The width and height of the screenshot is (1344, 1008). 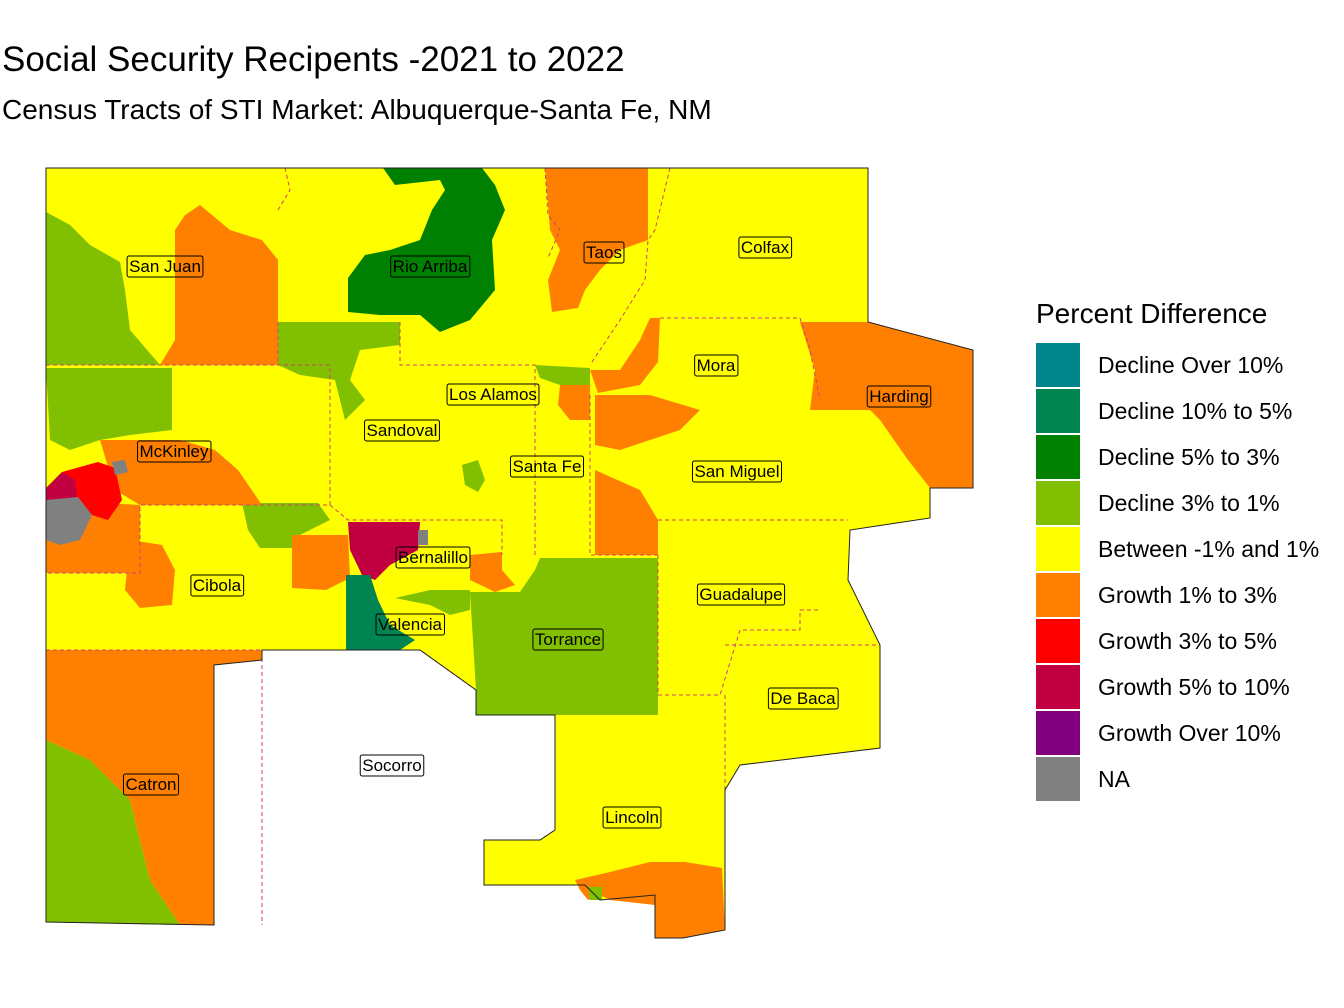 I want to click on legend-label: Decline 3% to 1%, so click(x=1189, y=502).